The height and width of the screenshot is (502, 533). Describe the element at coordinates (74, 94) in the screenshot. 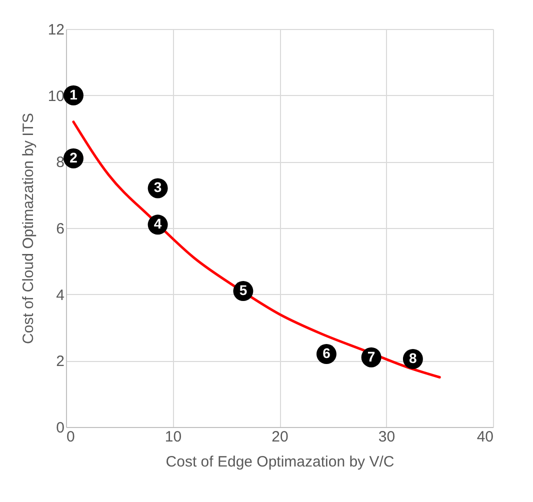

I see `annotation: 1` at that location.